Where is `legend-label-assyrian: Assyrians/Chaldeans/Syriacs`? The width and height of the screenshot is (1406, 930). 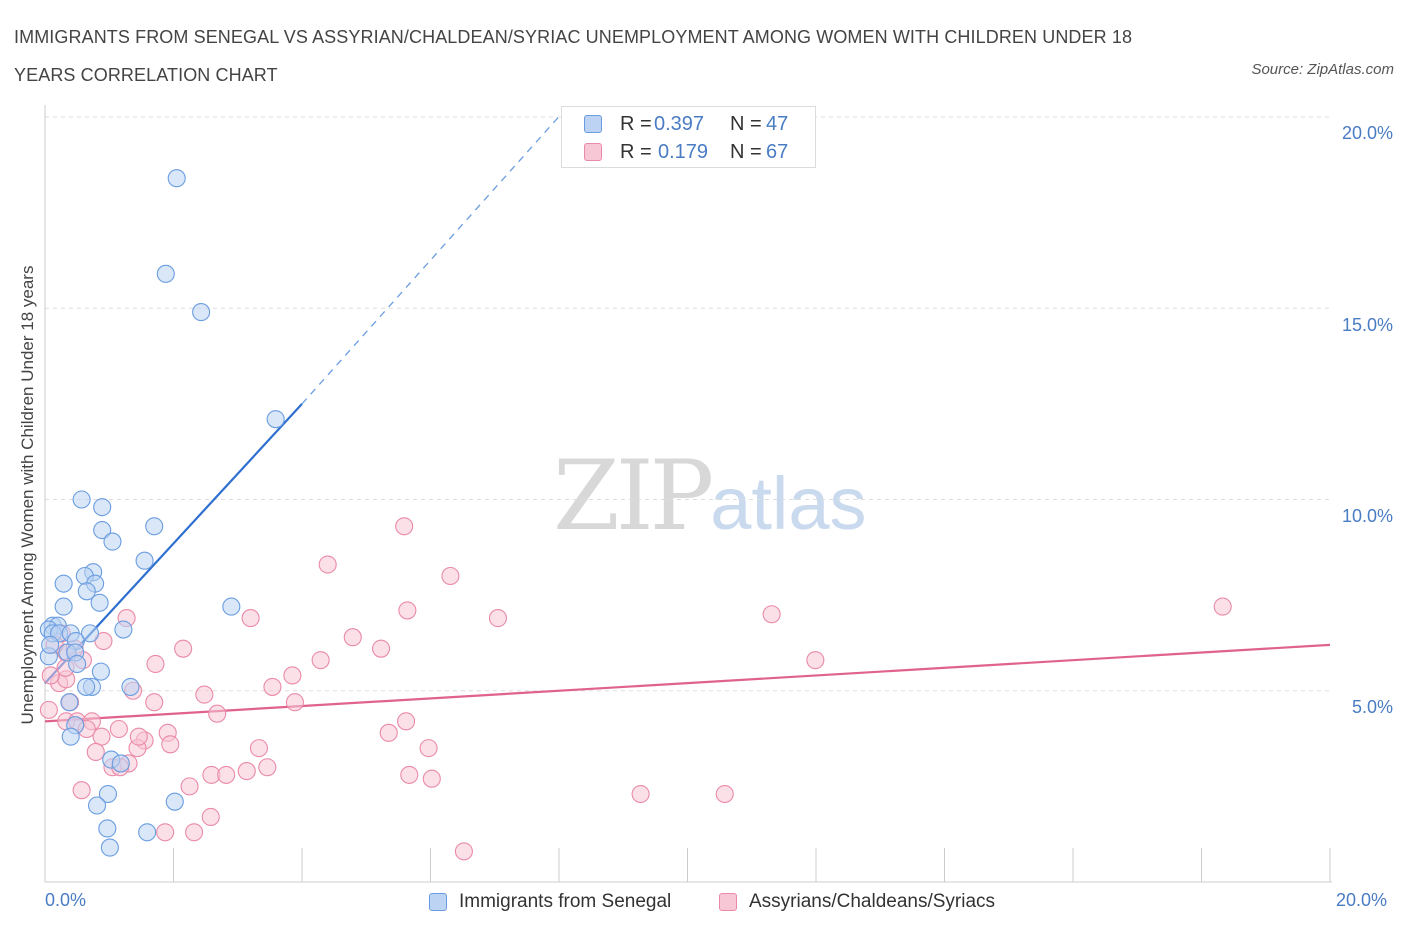
legend-label-assyrian: Assyrians/Chaldeans/Syriacs is located at coordinates (872, 901).